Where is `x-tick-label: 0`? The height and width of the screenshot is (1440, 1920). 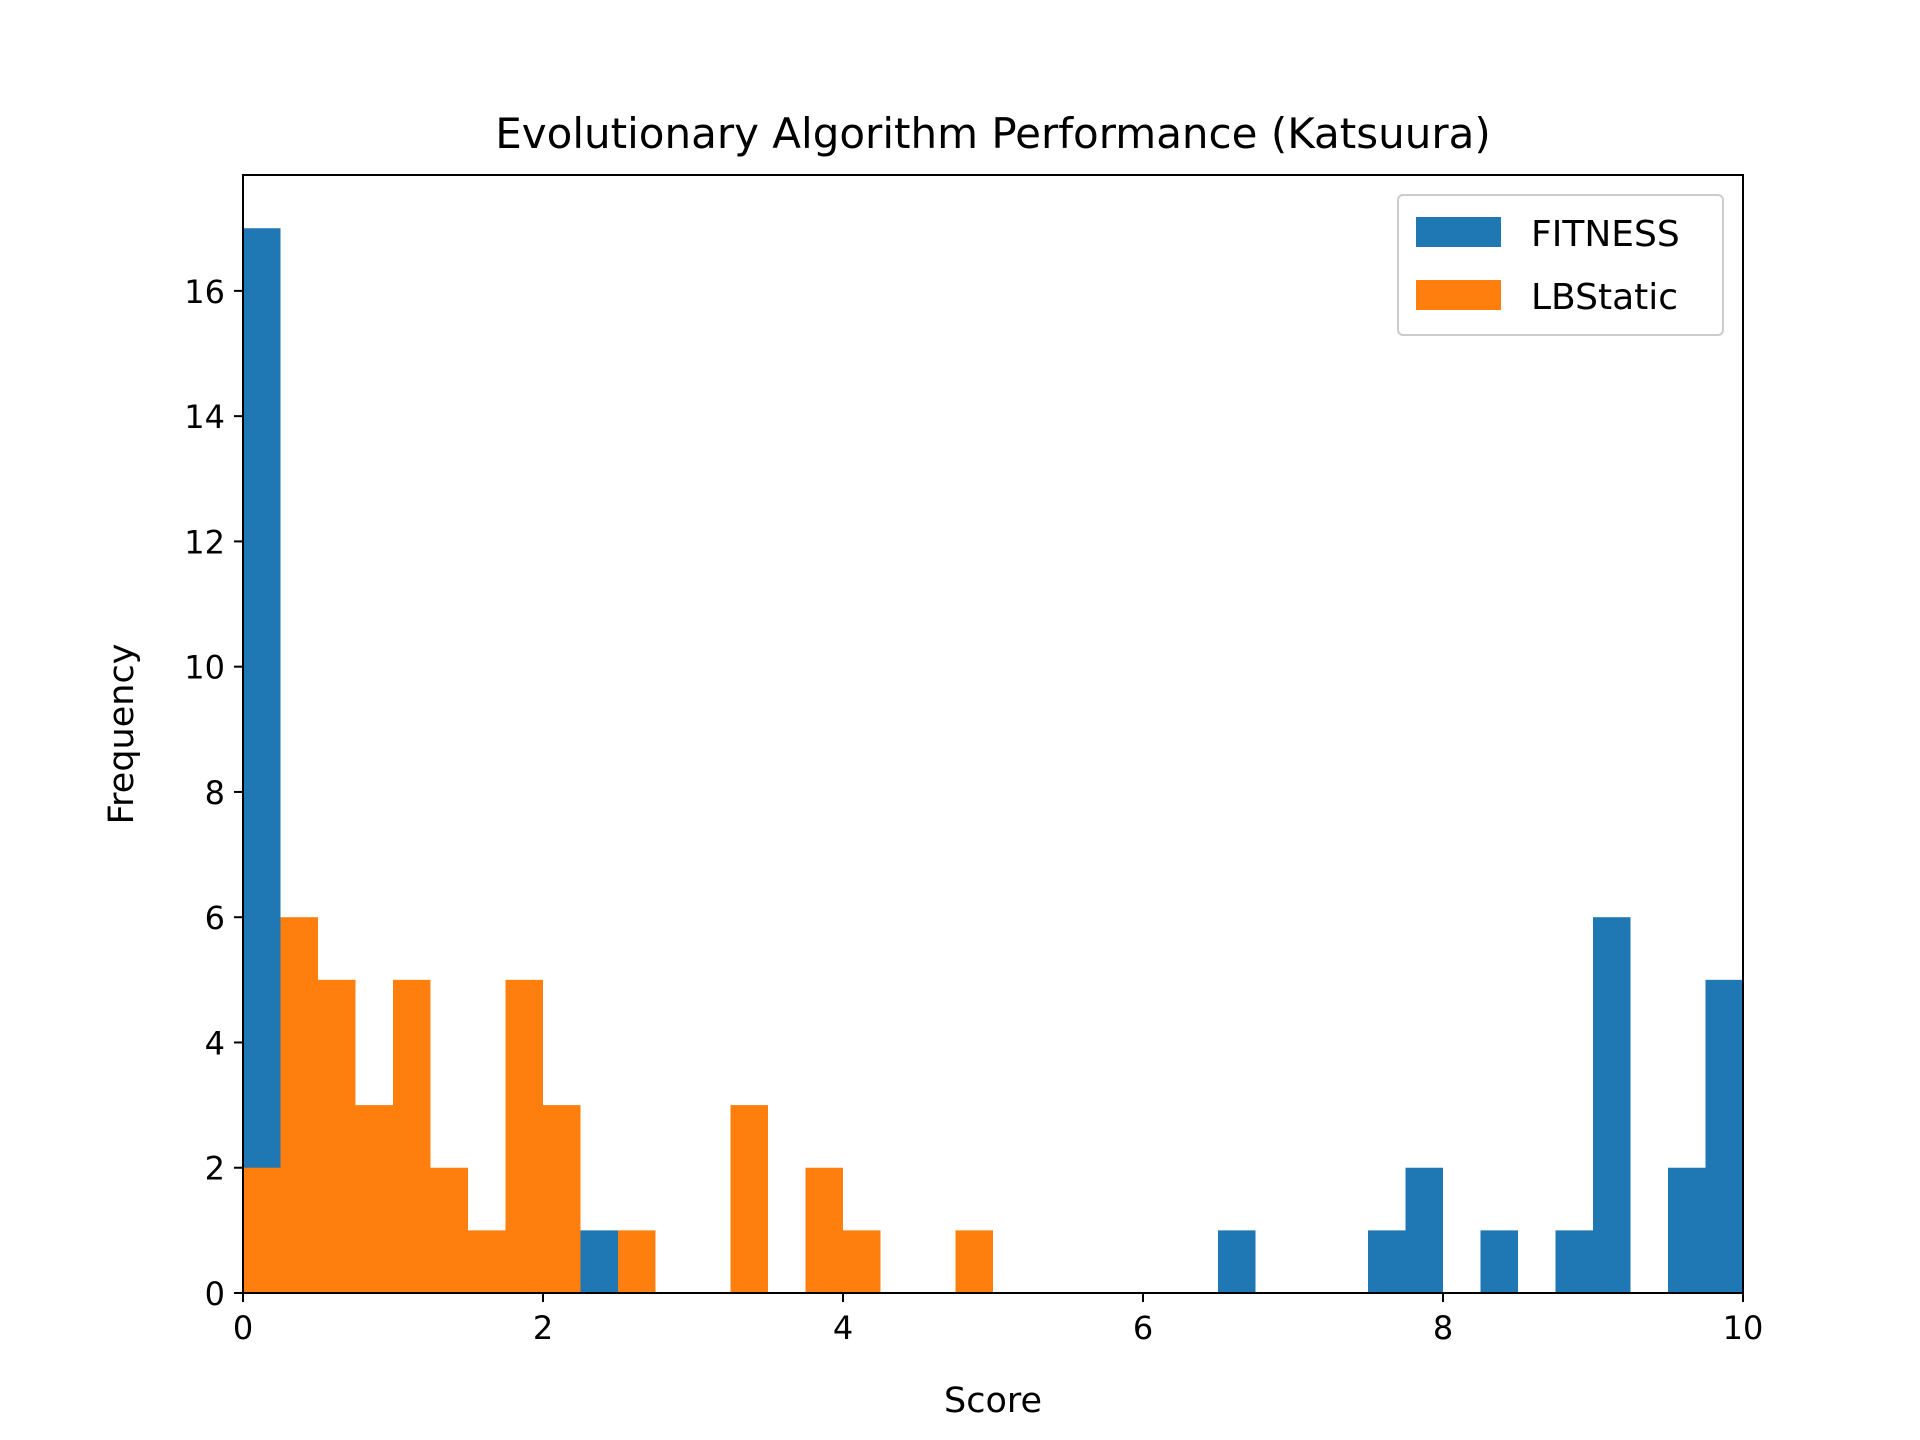 x-tick-label: 0 is located at coordinates (243, 1328).